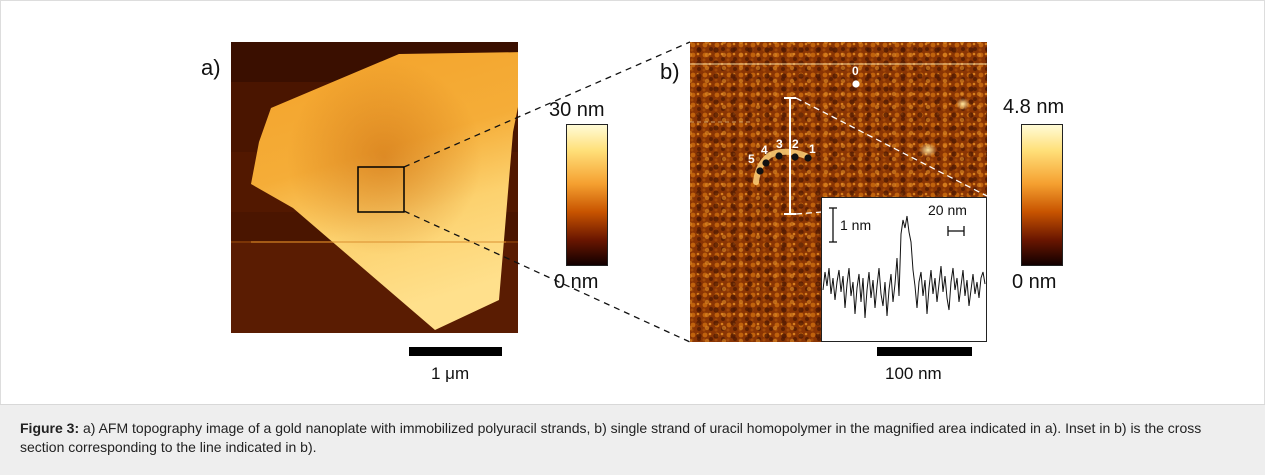 This screenshot has width=1265, height=475. What do you see at coordinates (587, 195) in the screenshot?
I see `panel-a-colorbar` at bounding box center [587, 195].